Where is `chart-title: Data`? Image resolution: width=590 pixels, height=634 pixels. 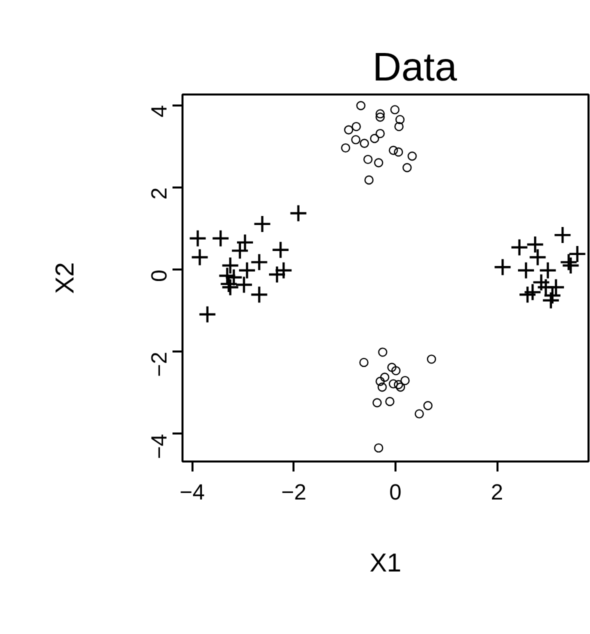 chart-title: Data is located at coordinates (415, 68).